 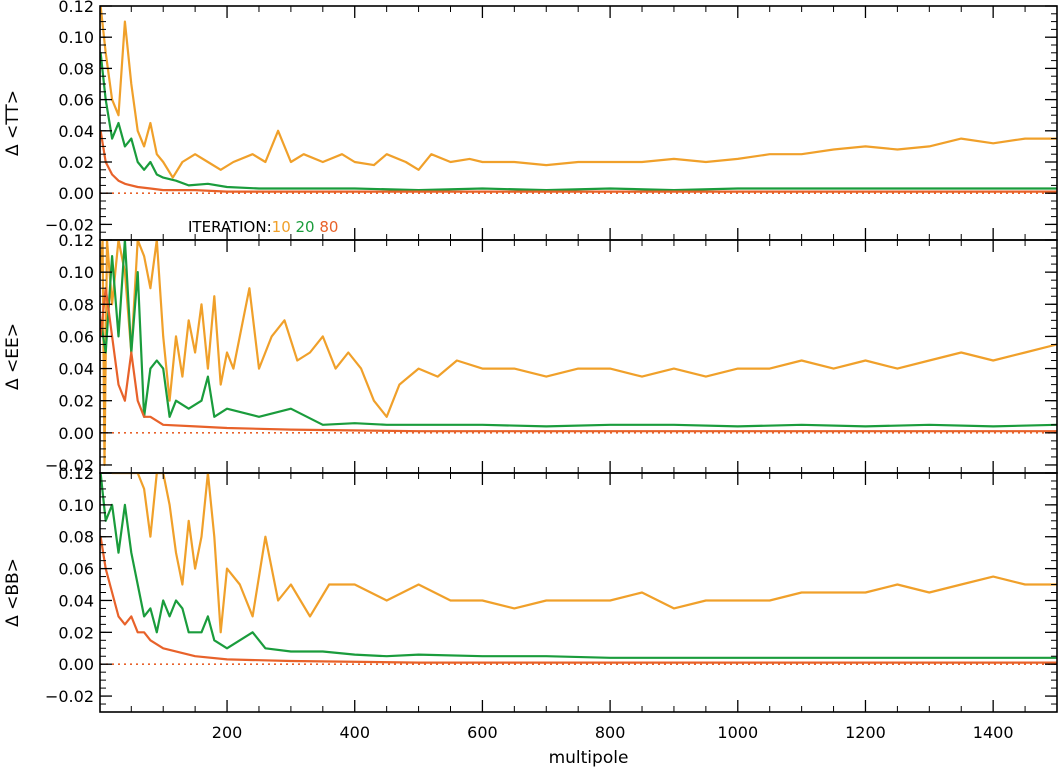 I want to click on x-tick-label: 1000, so click(x=737, y=732).